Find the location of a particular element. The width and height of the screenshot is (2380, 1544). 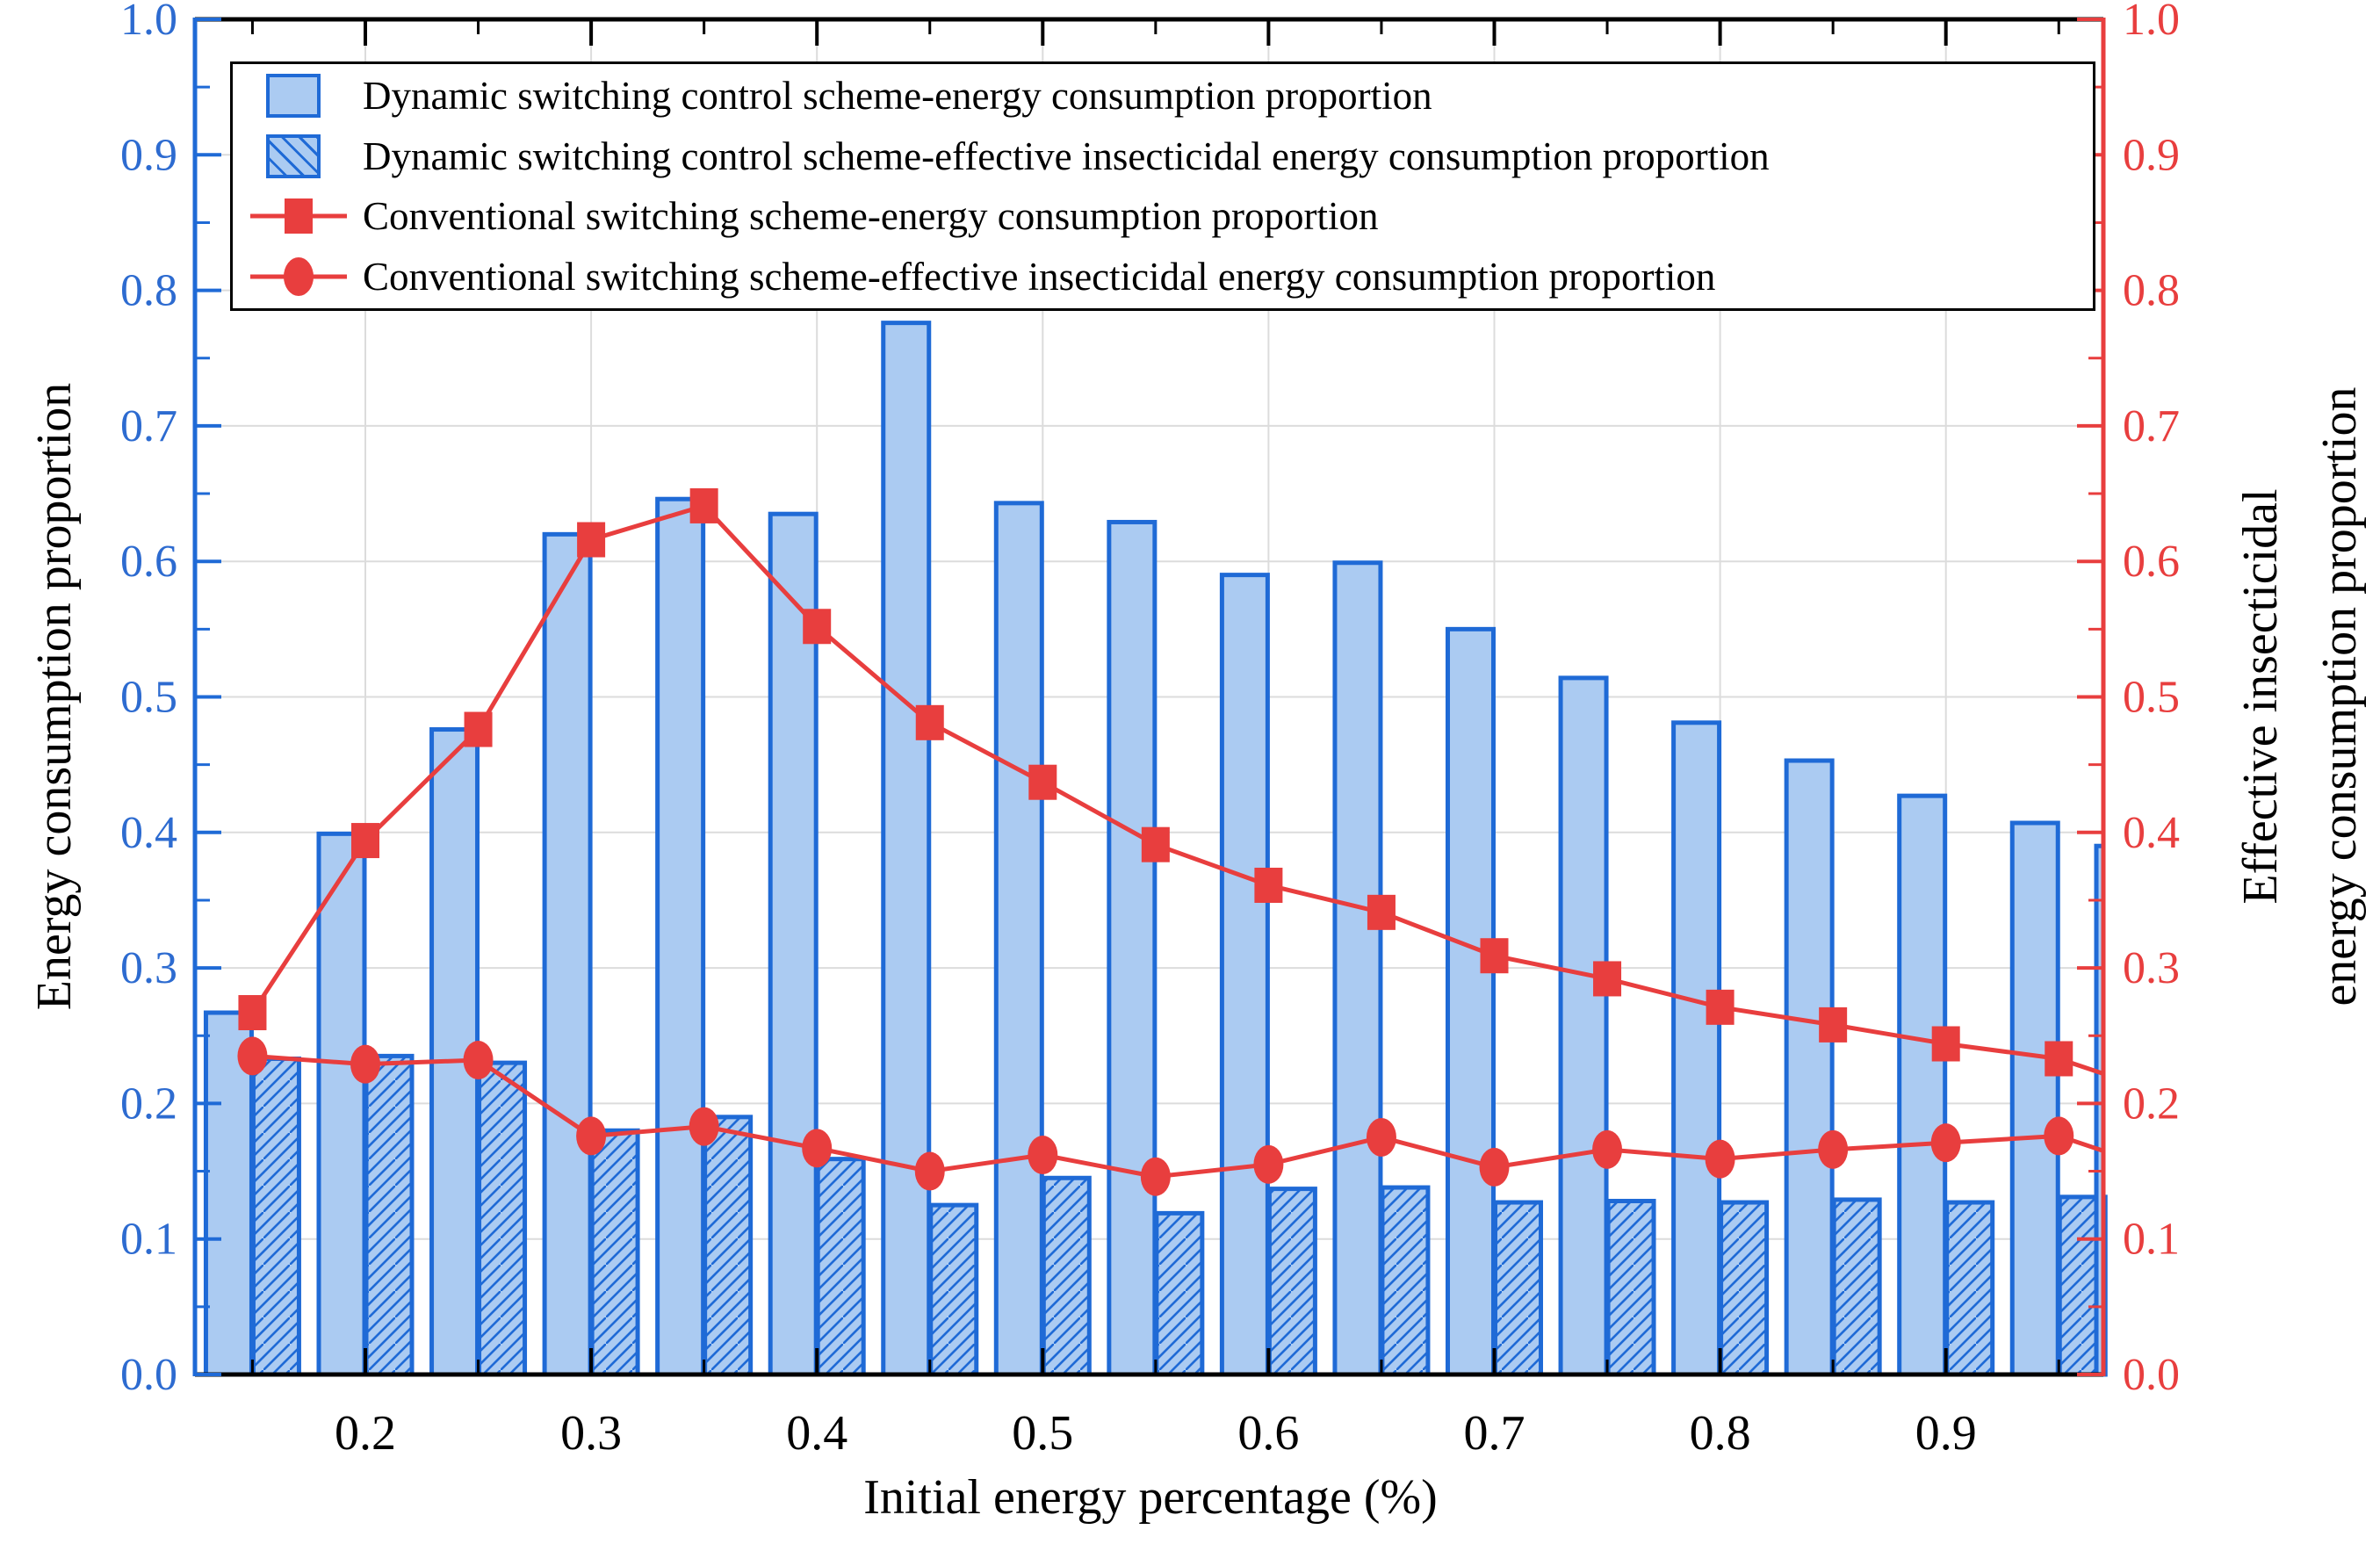

bar-dynamic-insecticidal-0.75 is located at coordinates (1630, 1287).